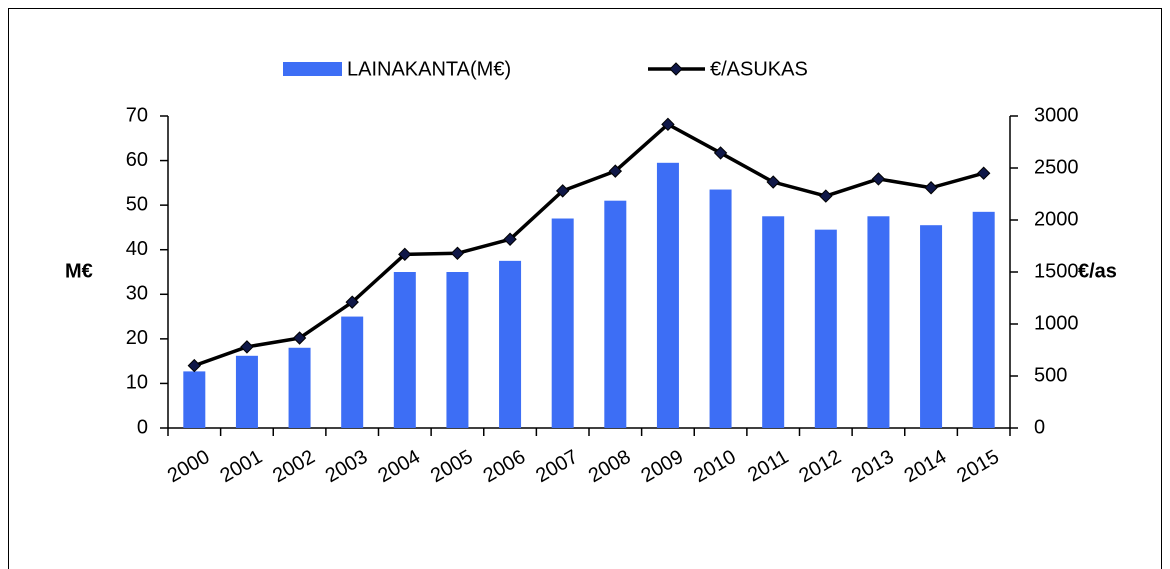 The width and height of the screenshot is (1170, 569). I want to click on x-tick-label: 2000, so click(189, 466).